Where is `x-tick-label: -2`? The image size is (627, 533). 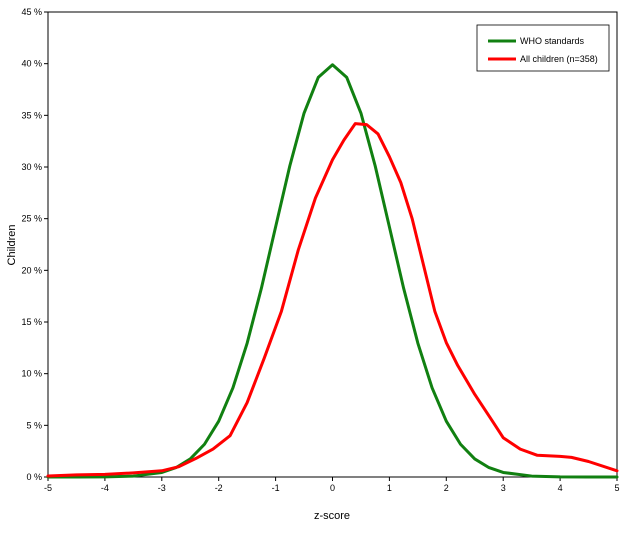
x-tick-label: -2 is located at coordinates (219, 488).